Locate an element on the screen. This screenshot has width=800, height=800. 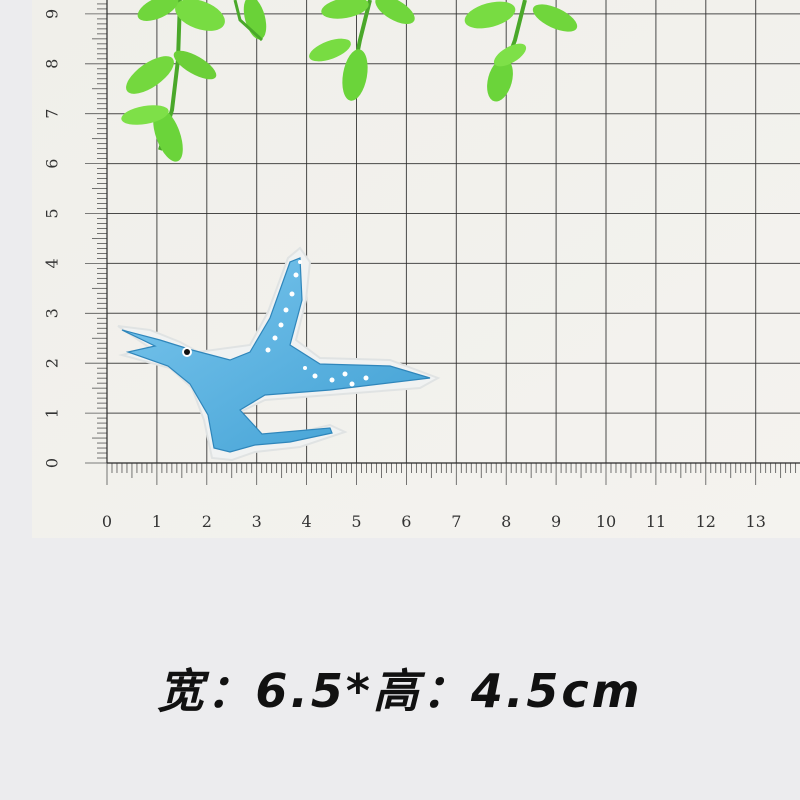
x-tick-label: 9 is located at coordinates (556, 521).